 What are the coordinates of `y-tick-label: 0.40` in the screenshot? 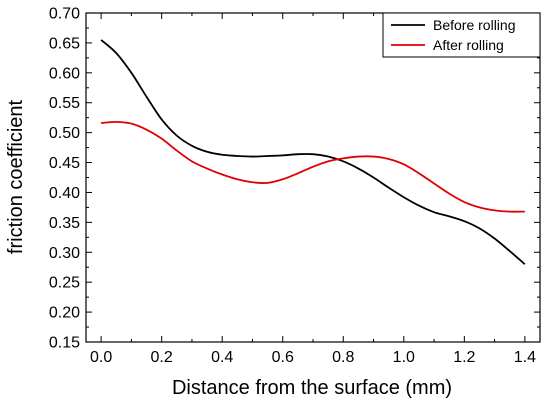 It's located at (64, 193).